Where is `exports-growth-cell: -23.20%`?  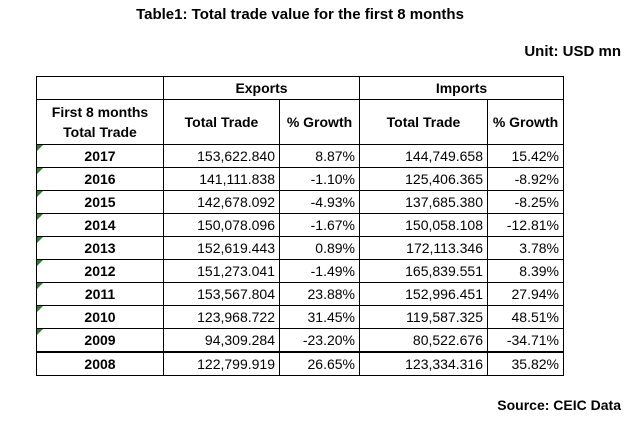
exports-growth-cell: -23.20% is located at coordinates (319, 340).